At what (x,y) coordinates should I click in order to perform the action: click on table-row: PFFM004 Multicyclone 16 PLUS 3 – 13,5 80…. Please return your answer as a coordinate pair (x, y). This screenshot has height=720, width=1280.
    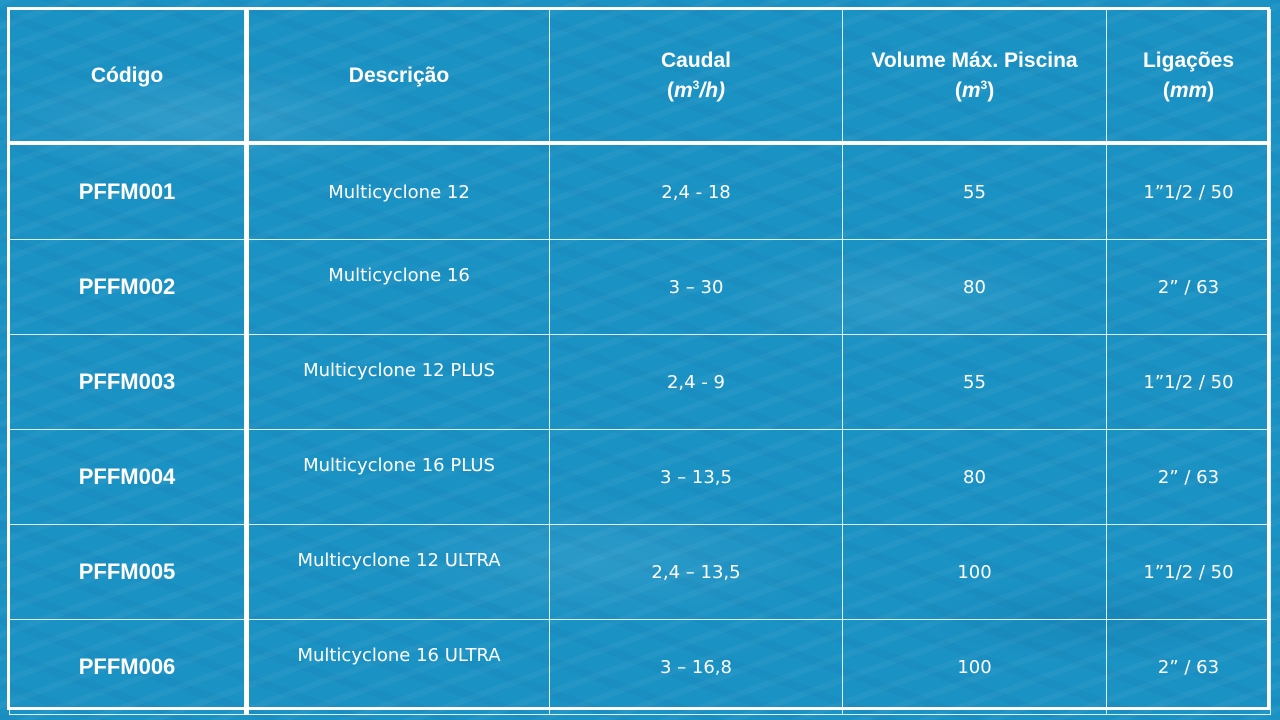
    Looking at the image, I should click on (640, 477).